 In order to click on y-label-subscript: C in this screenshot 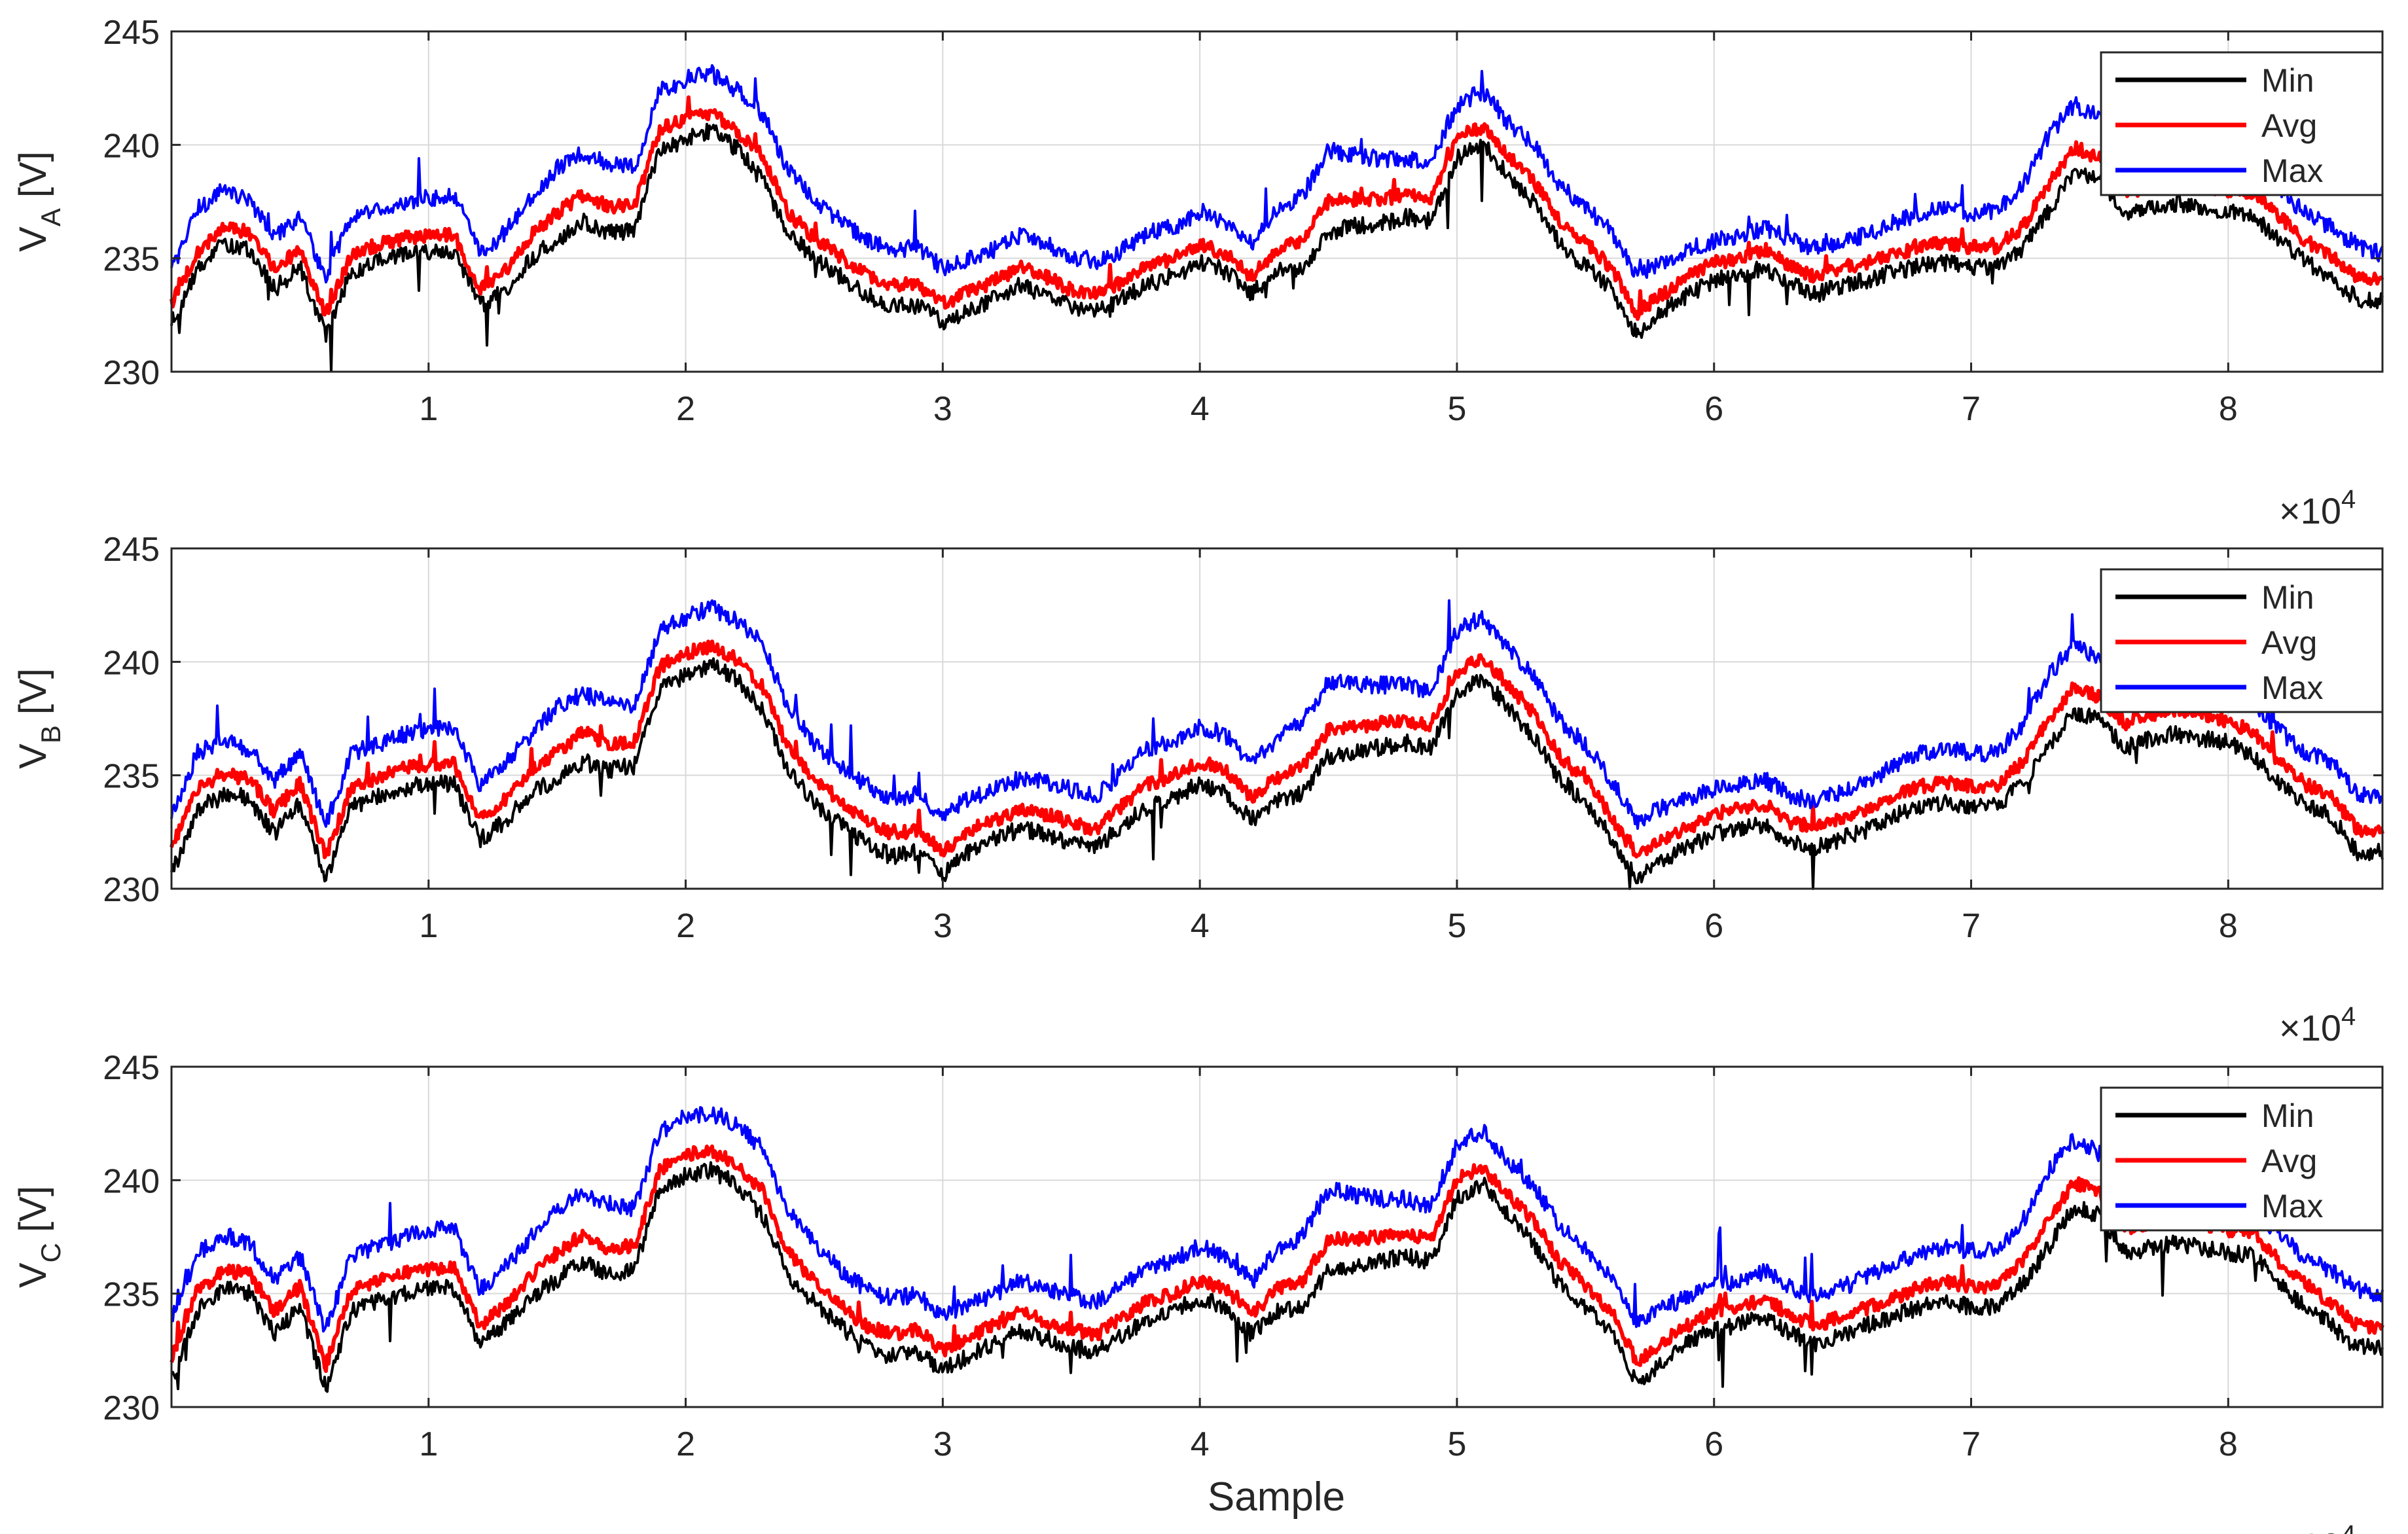, I will do `click(50, 1252)`.